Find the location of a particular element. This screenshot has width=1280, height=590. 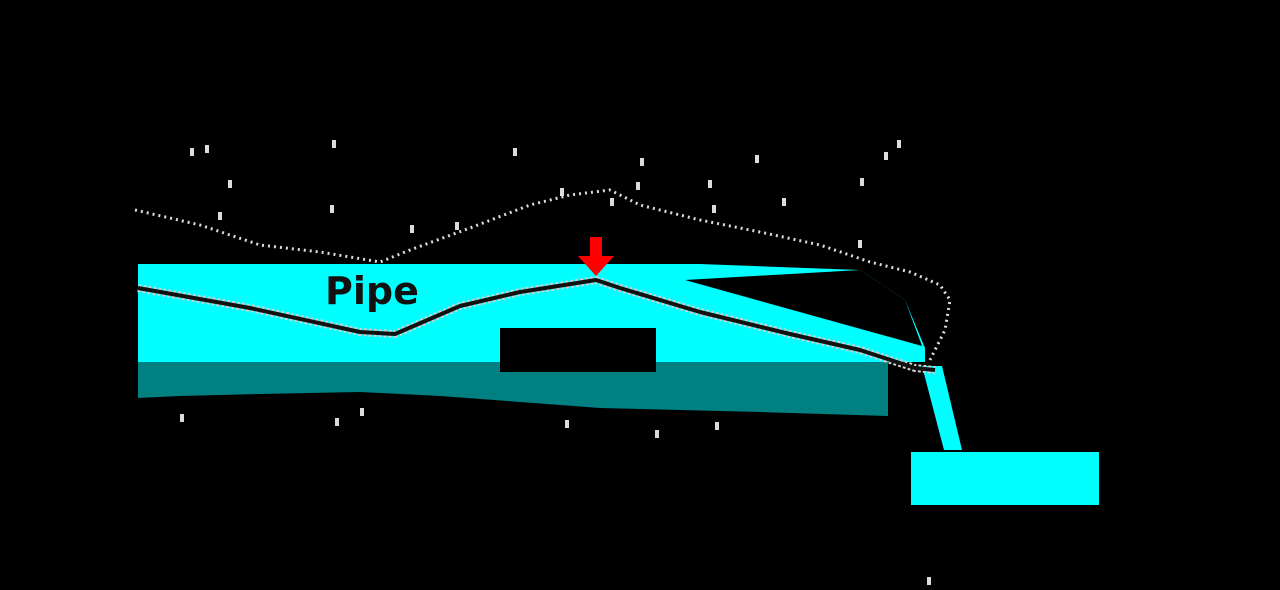

submerged-block is located at coordinates (578, 350).